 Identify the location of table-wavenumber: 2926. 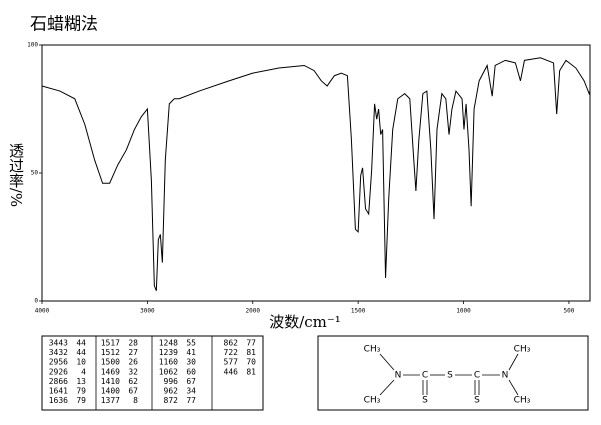
(58, 371).